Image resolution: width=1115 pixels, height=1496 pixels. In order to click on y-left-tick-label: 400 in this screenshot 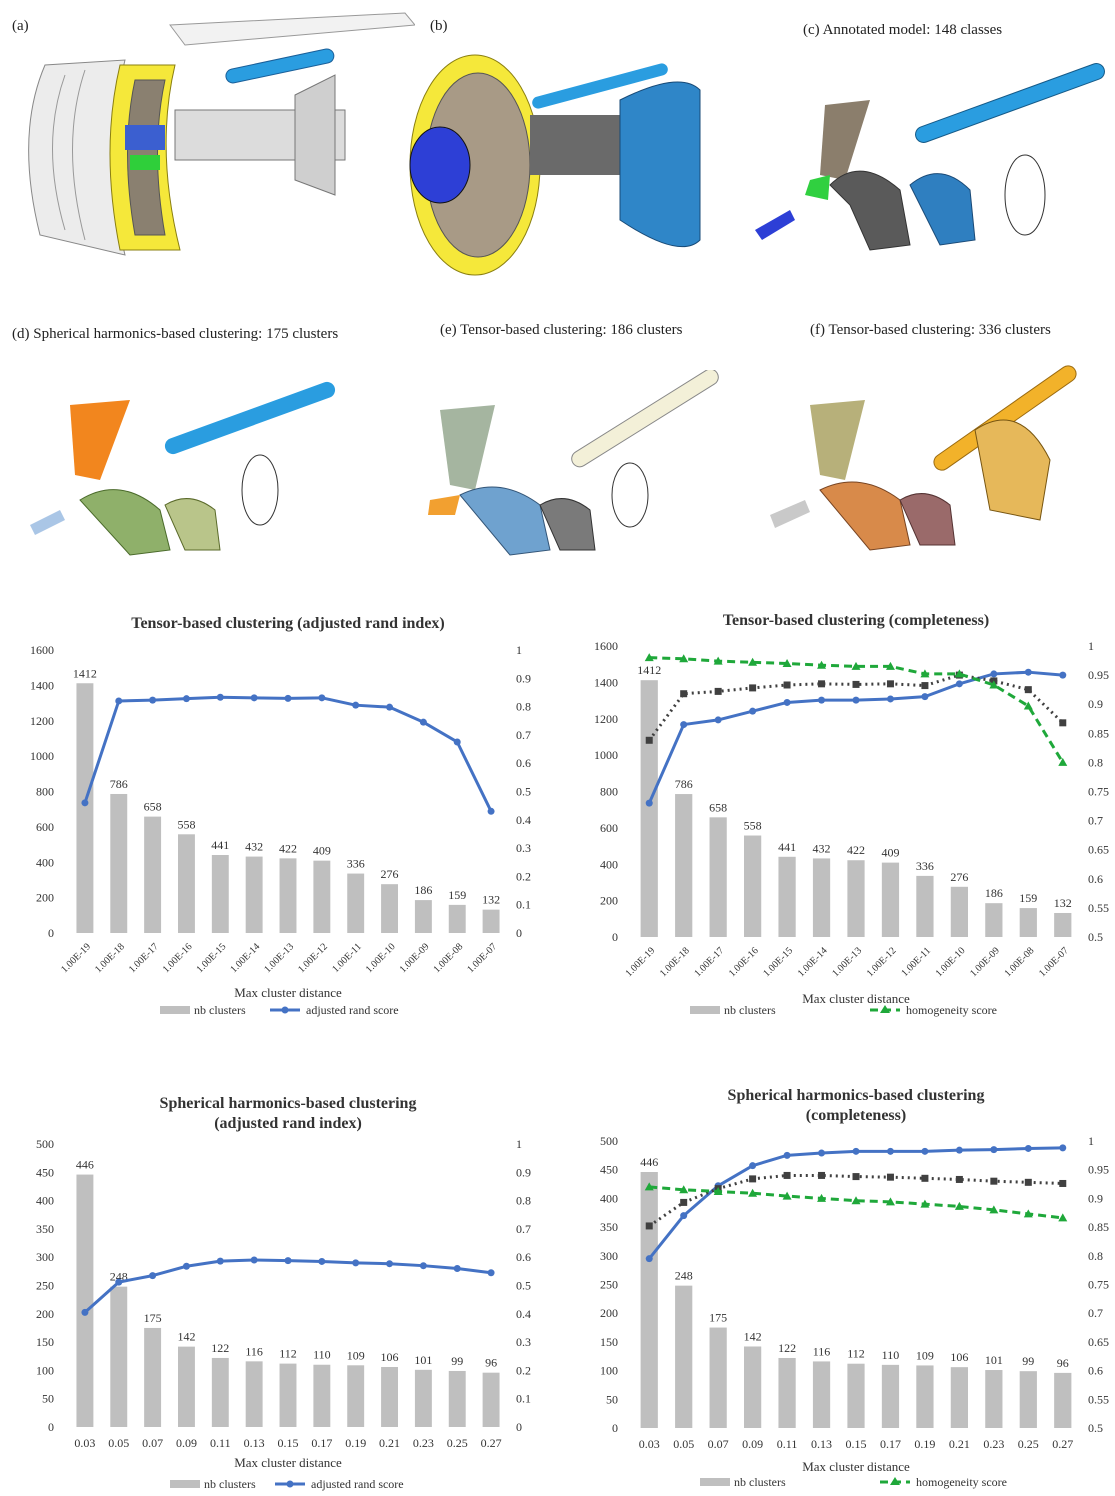, I will do `click(45, 1201)`.